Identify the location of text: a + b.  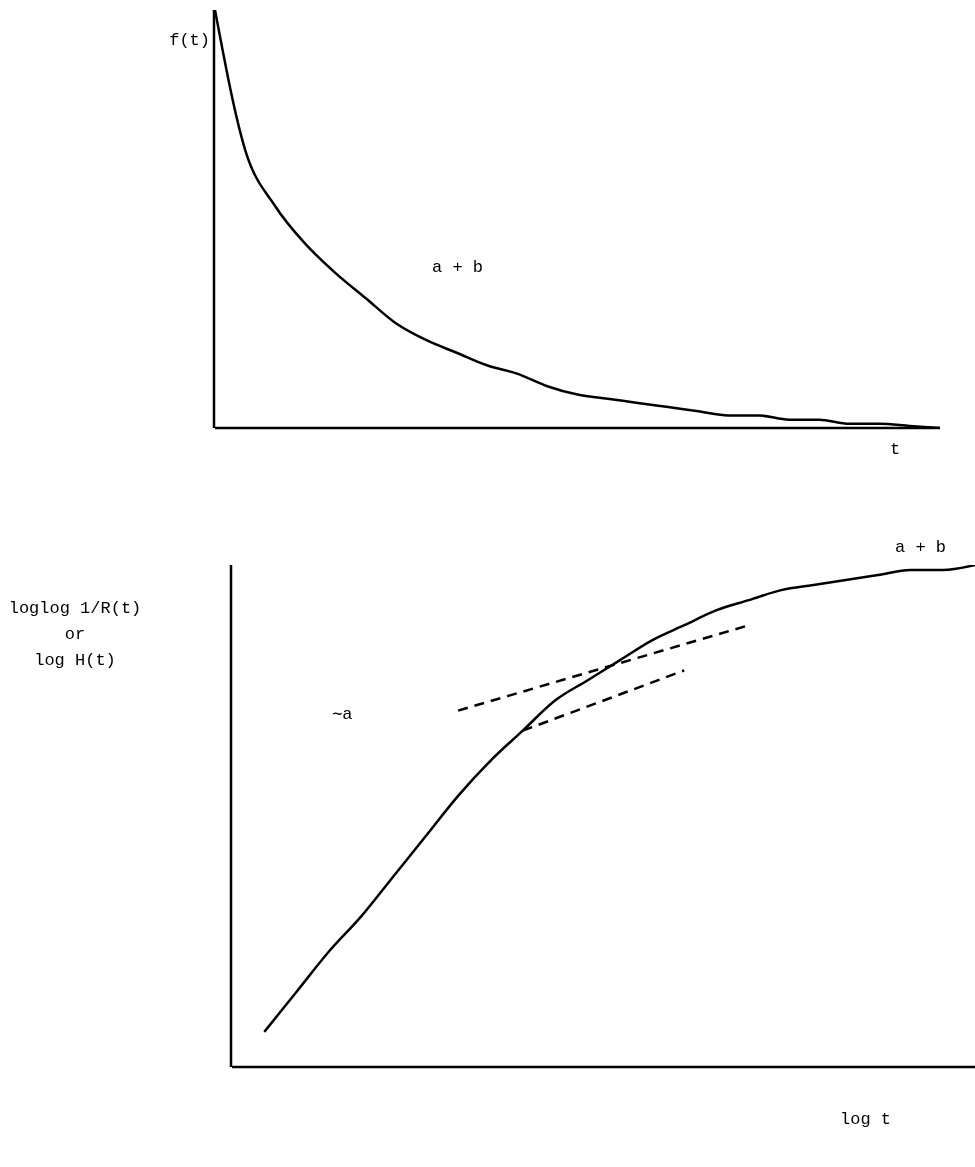
(921, 547).